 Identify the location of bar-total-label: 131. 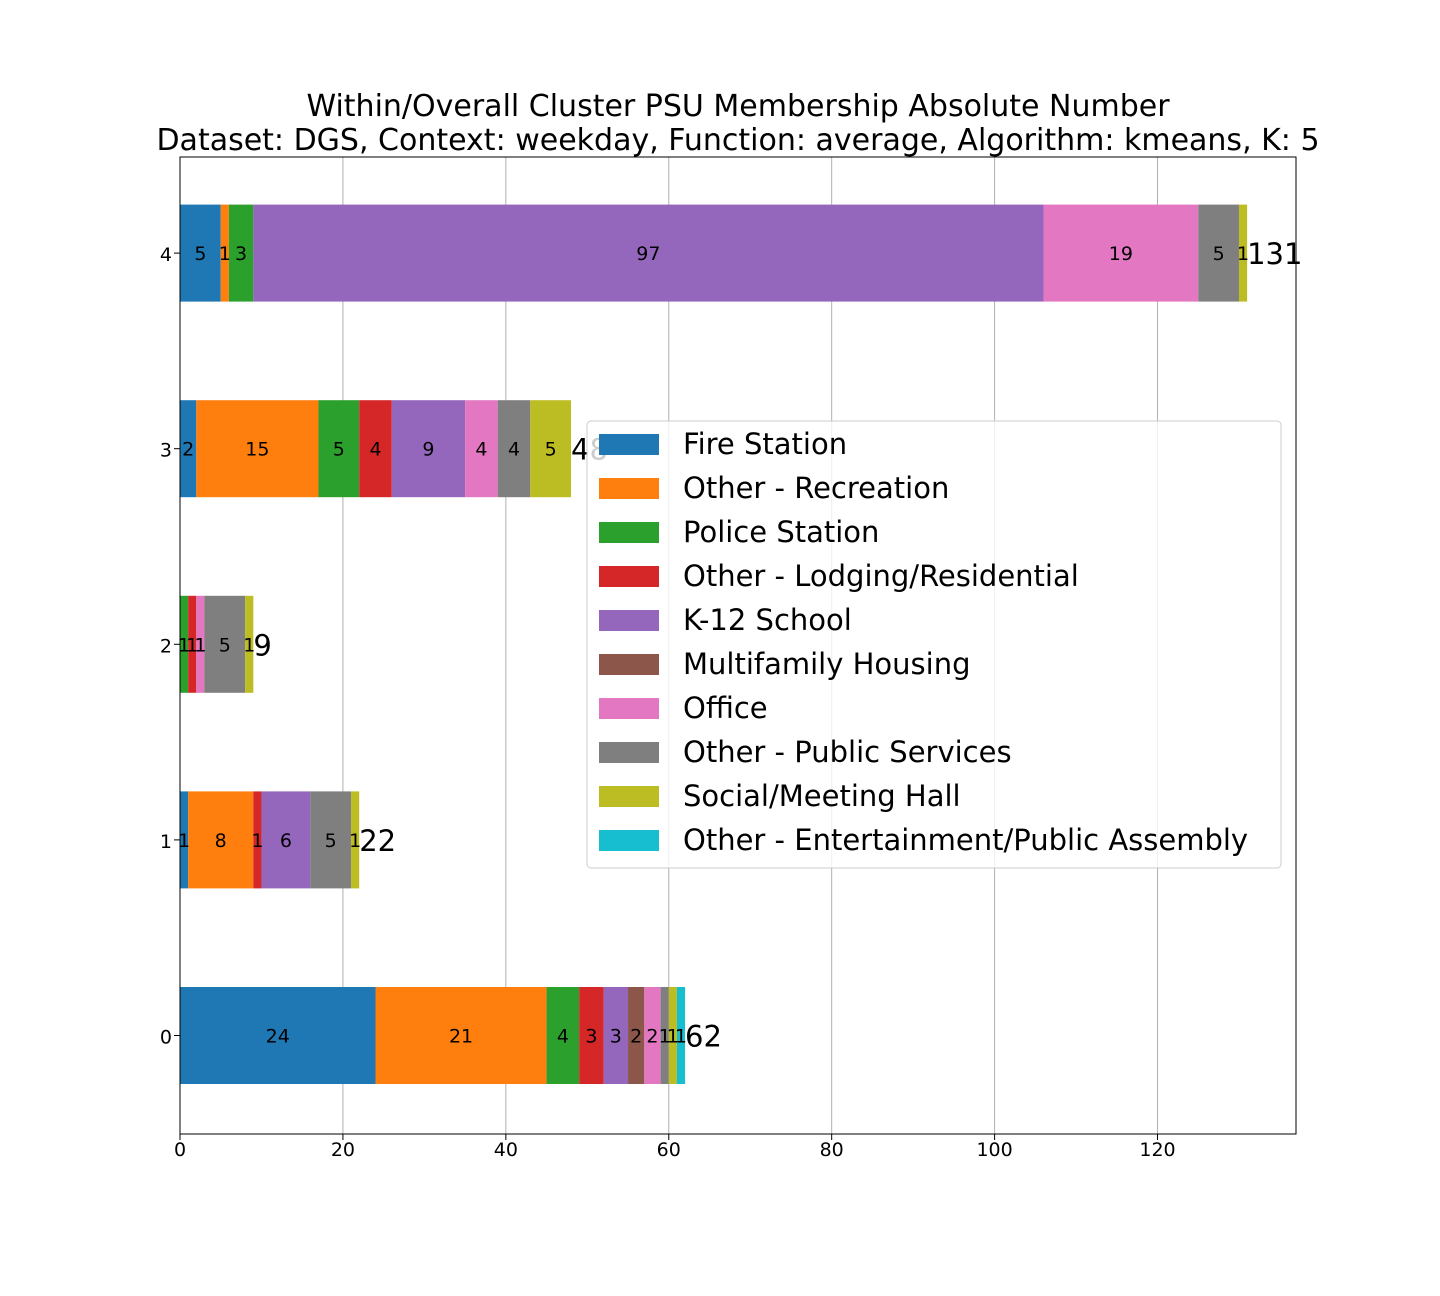
(1274, 254).